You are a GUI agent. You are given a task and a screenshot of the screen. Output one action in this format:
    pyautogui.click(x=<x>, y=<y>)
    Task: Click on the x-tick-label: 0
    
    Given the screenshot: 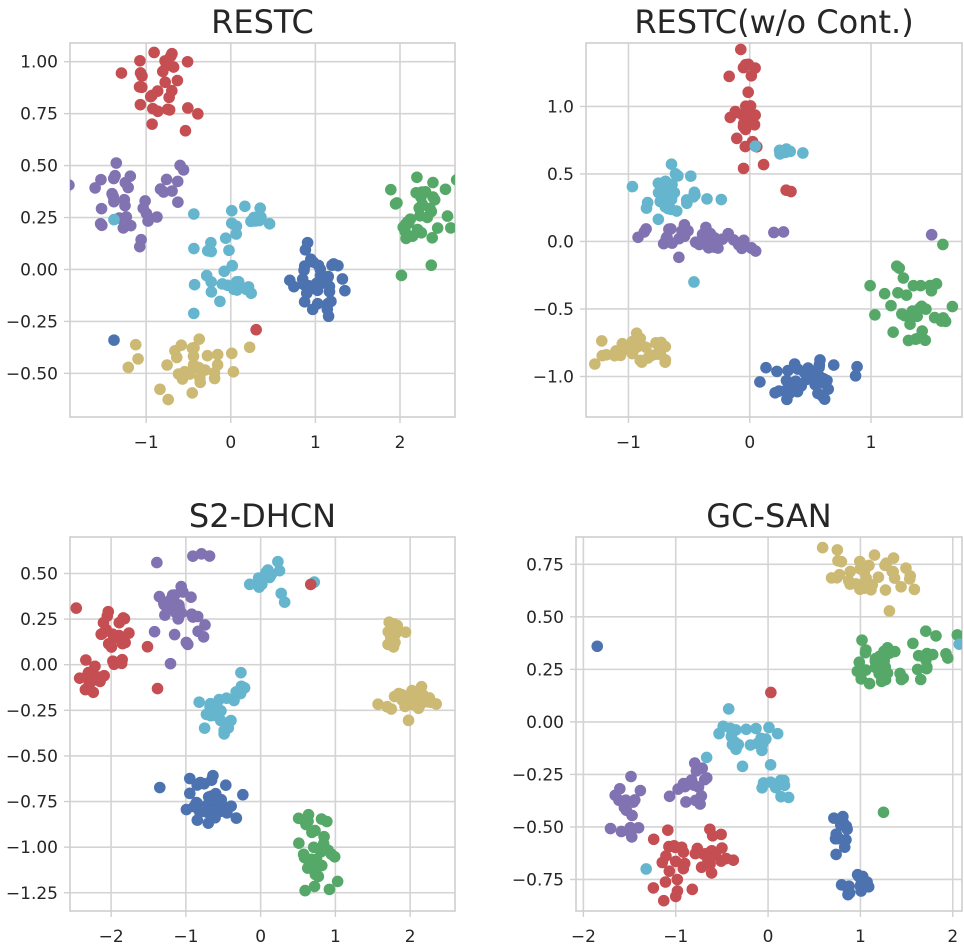 What is the action you would take?
    pyautogui.click(x=230, y=443)
    